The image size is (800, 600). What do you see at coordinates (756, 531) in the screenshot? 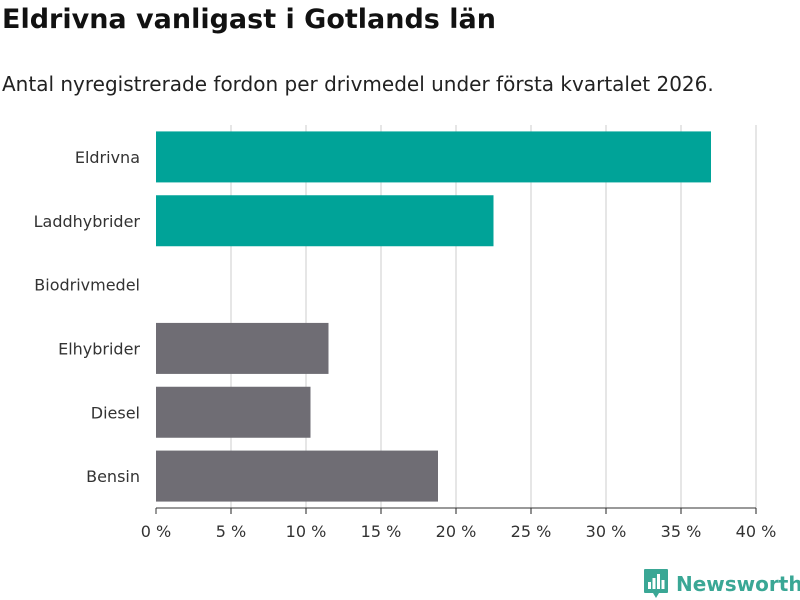
I see `x-tick-label-40: 40 %` at bounding box center [756, 531].